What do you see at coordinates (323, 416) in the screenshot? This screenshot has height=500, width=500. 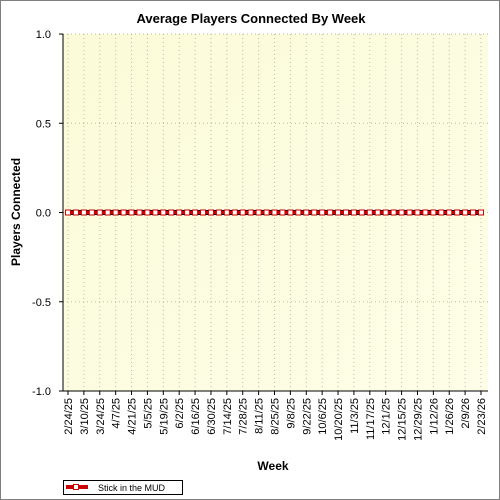 I see `x-tick-label: 10/6/25` at bounding box center [323, 416].